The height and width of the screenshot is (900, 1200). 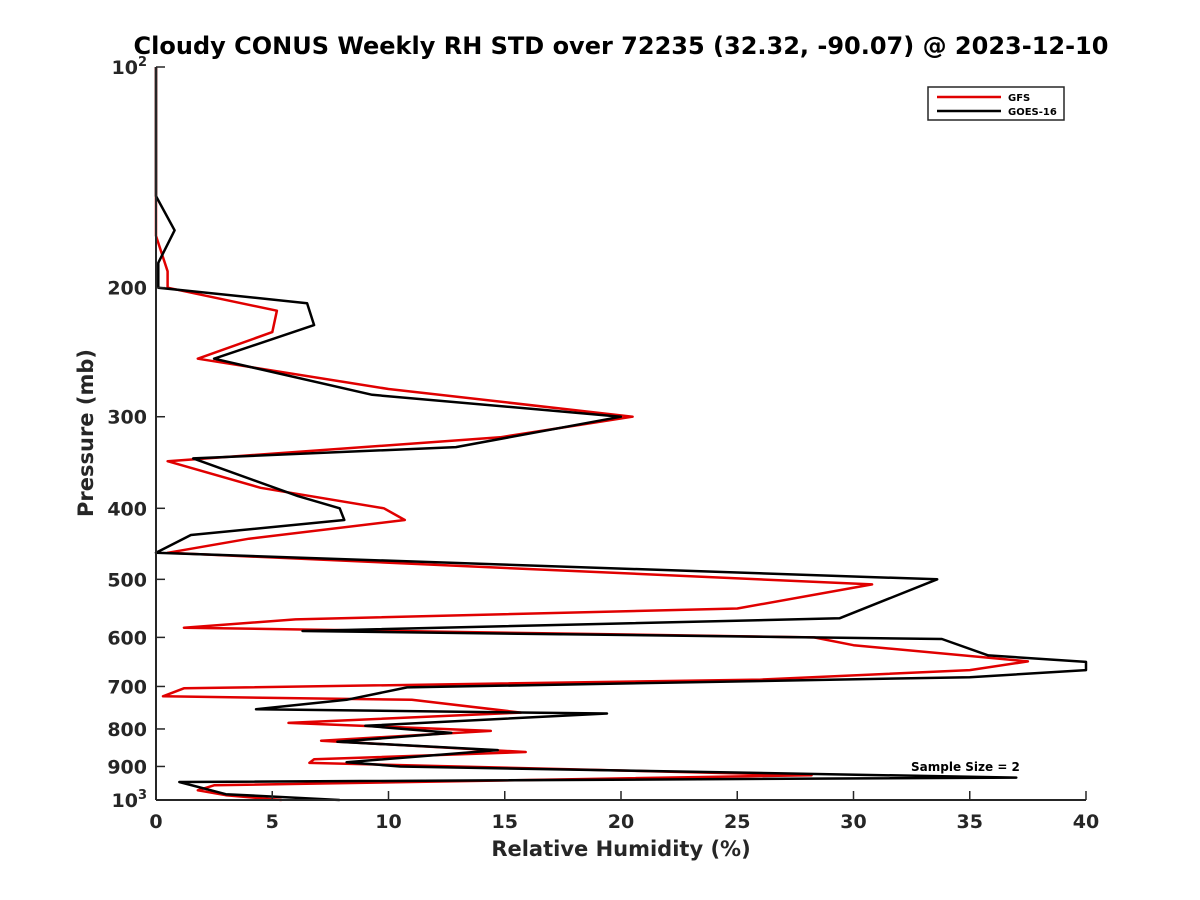 I want to click on x-tick-label: 15, so click(x=505, y=822).